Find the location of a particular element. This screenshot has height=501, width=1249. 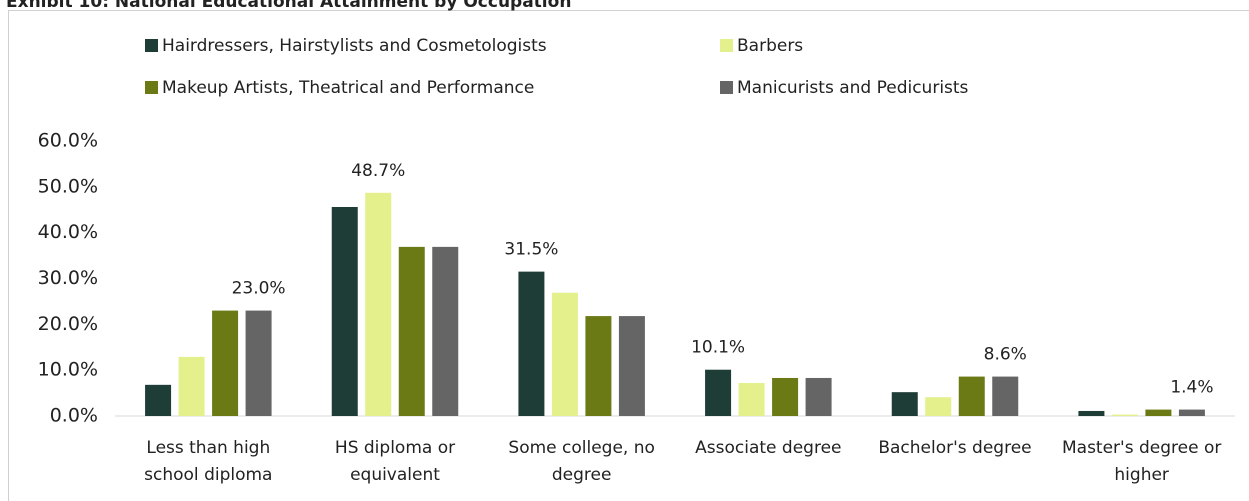

data-label: 31.5% is located at coordinates (531, 250).